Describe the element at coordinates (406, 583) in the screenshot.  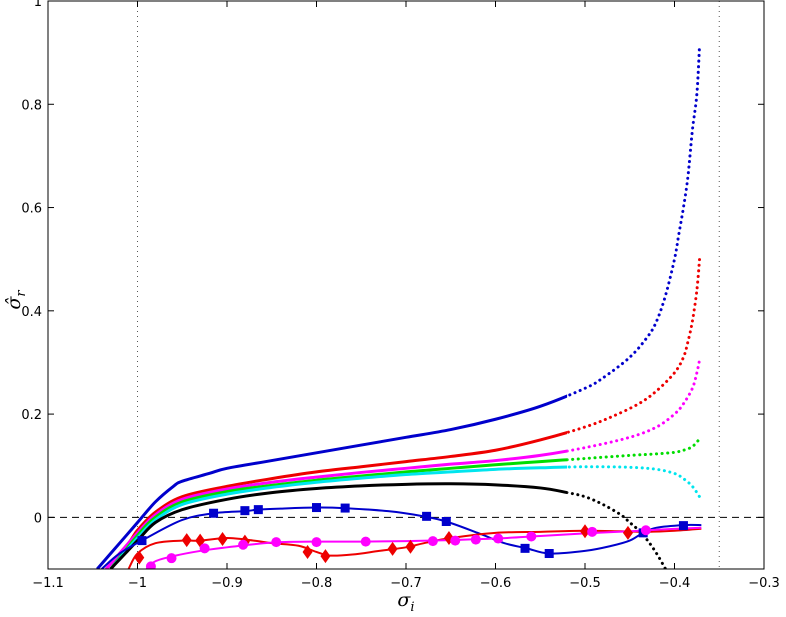
I see `x-tick-label: −0.7` at that location.